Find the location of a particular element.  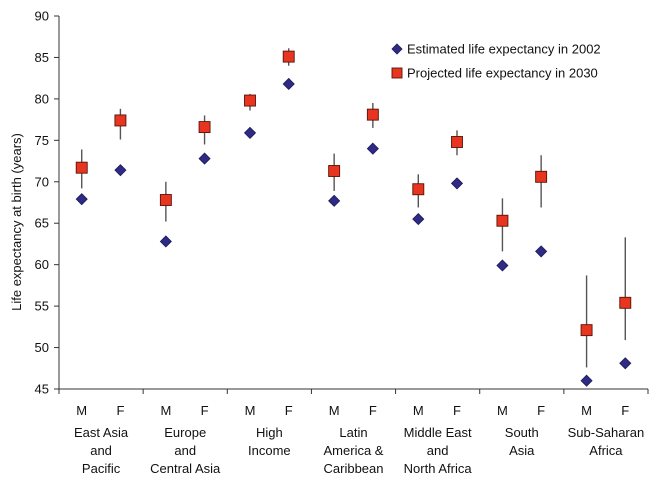

x-group-label: America & is located at coordinates (354, 450).